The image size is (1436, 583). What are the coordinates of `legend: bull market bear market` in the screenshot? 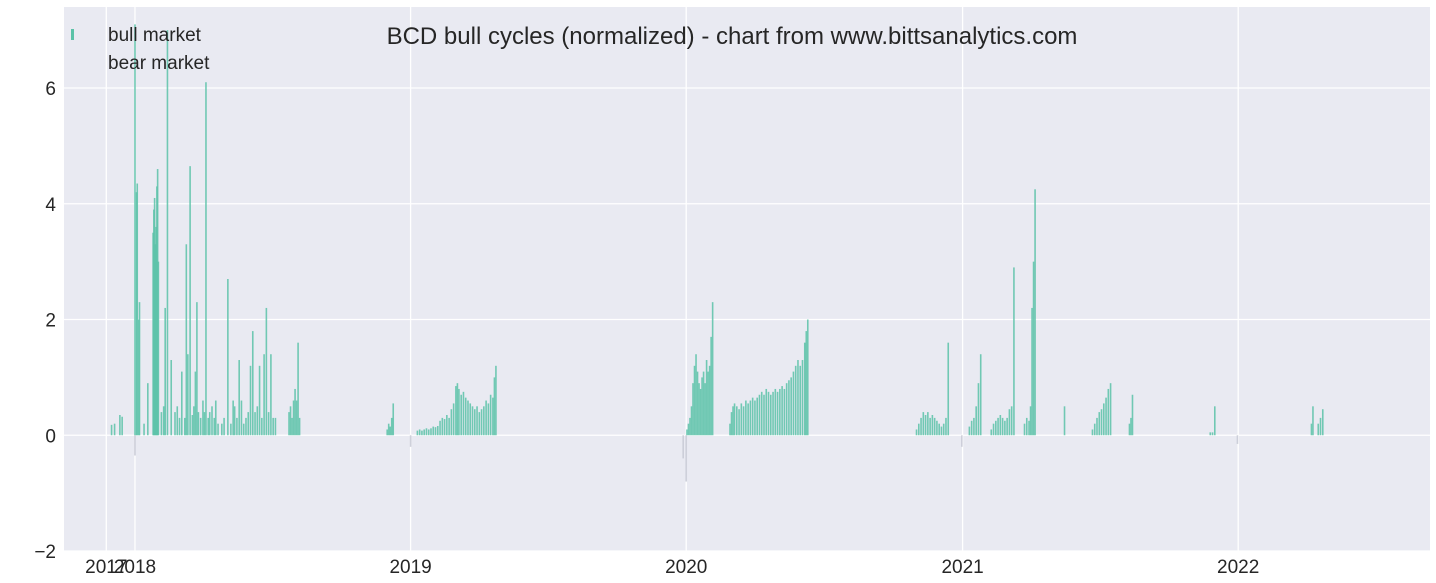 It's located at (140, 49).